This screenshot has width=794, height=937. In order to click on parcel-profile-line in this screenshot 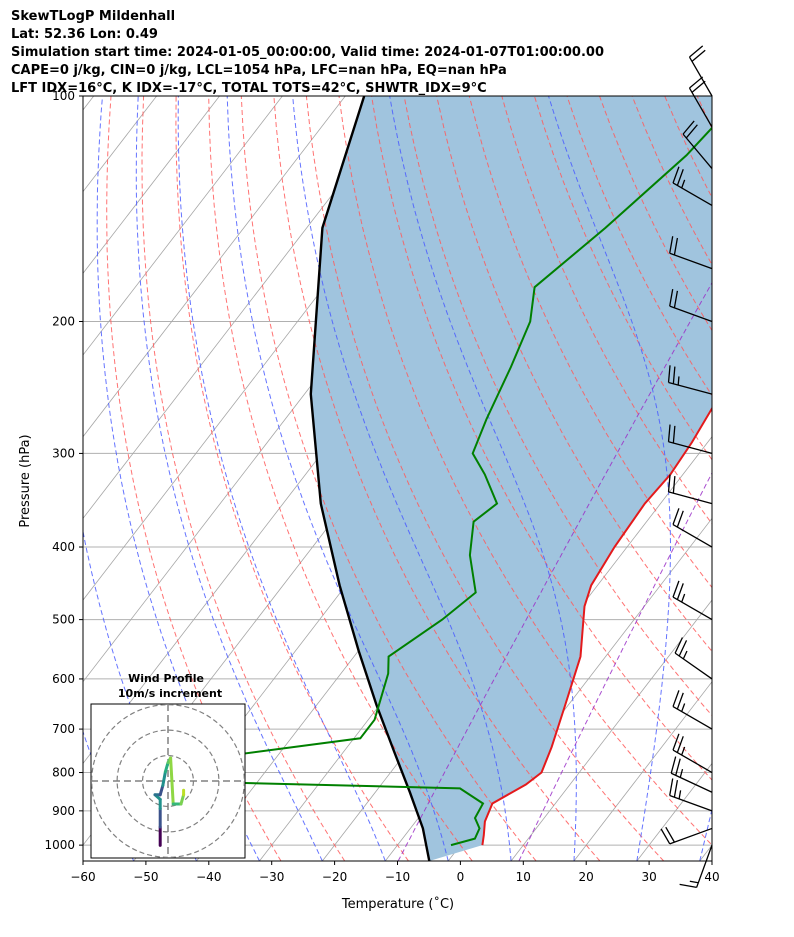, I will do `click(370, 478)`.